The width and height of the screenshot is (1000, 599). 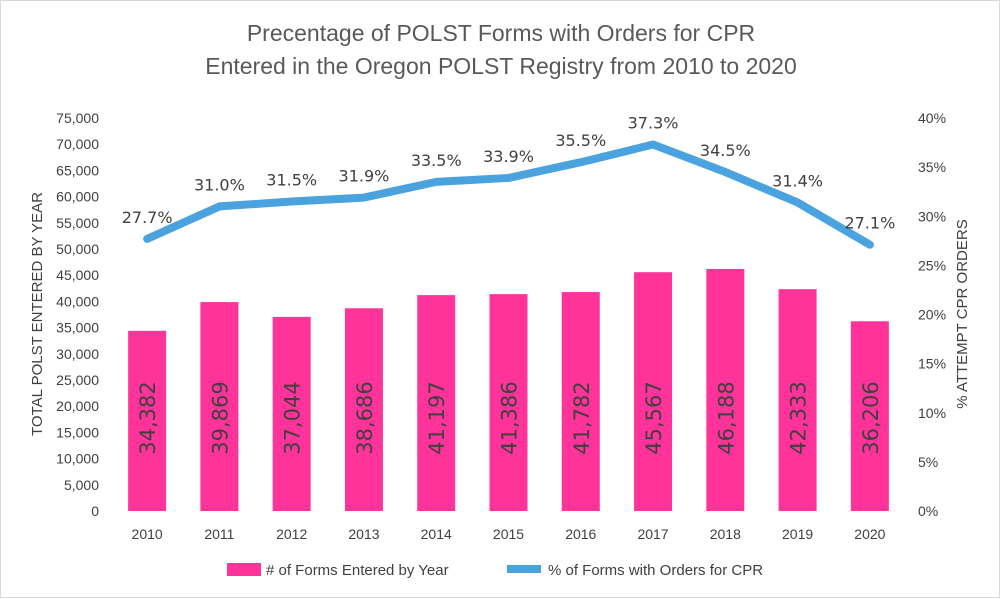 What do you see at coordinates (436, 160) in the screenshot?
I see `line-value-label: 33.5%` at bounding box center [436, 160].